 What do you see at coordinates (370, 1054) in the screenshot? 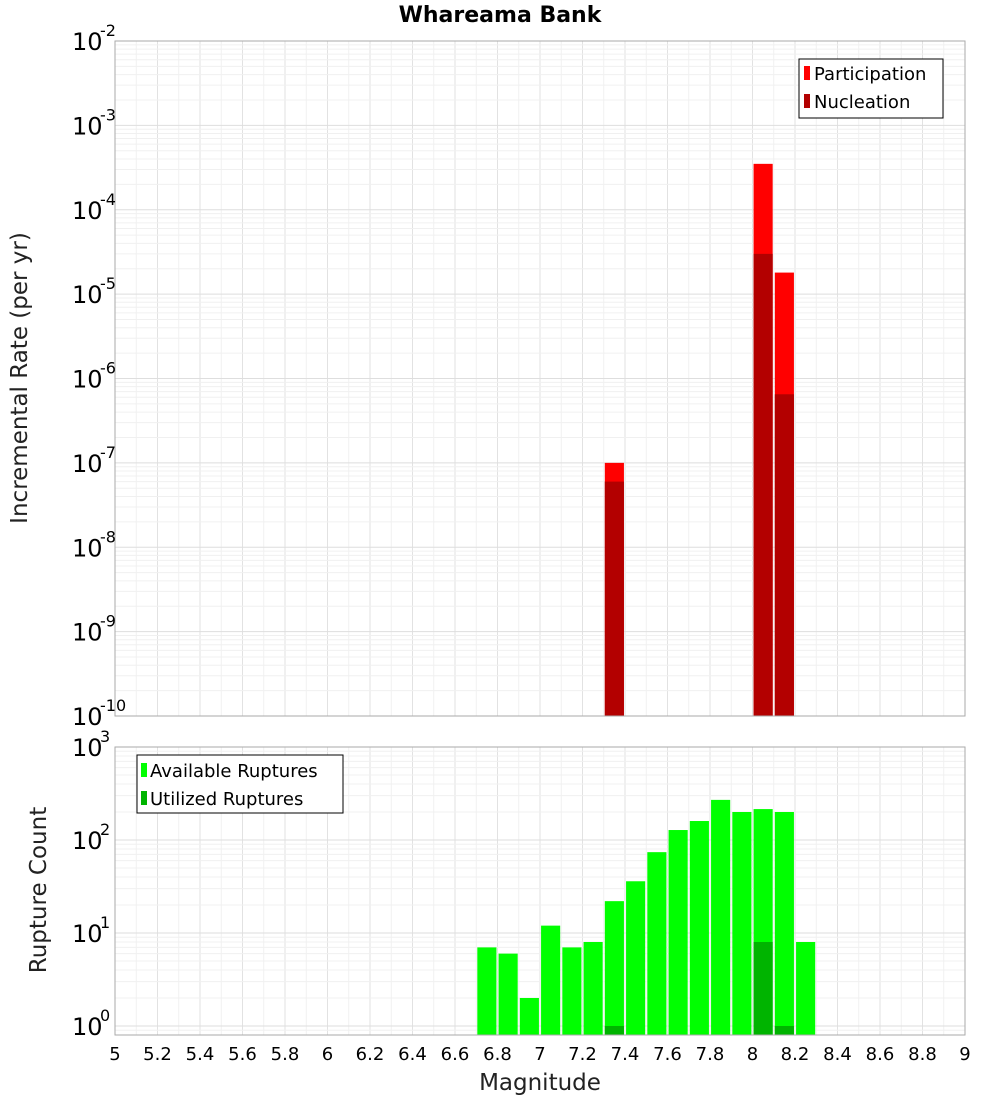
I see `x-tick-label: 6.2` at bounding box center [370, 1054].